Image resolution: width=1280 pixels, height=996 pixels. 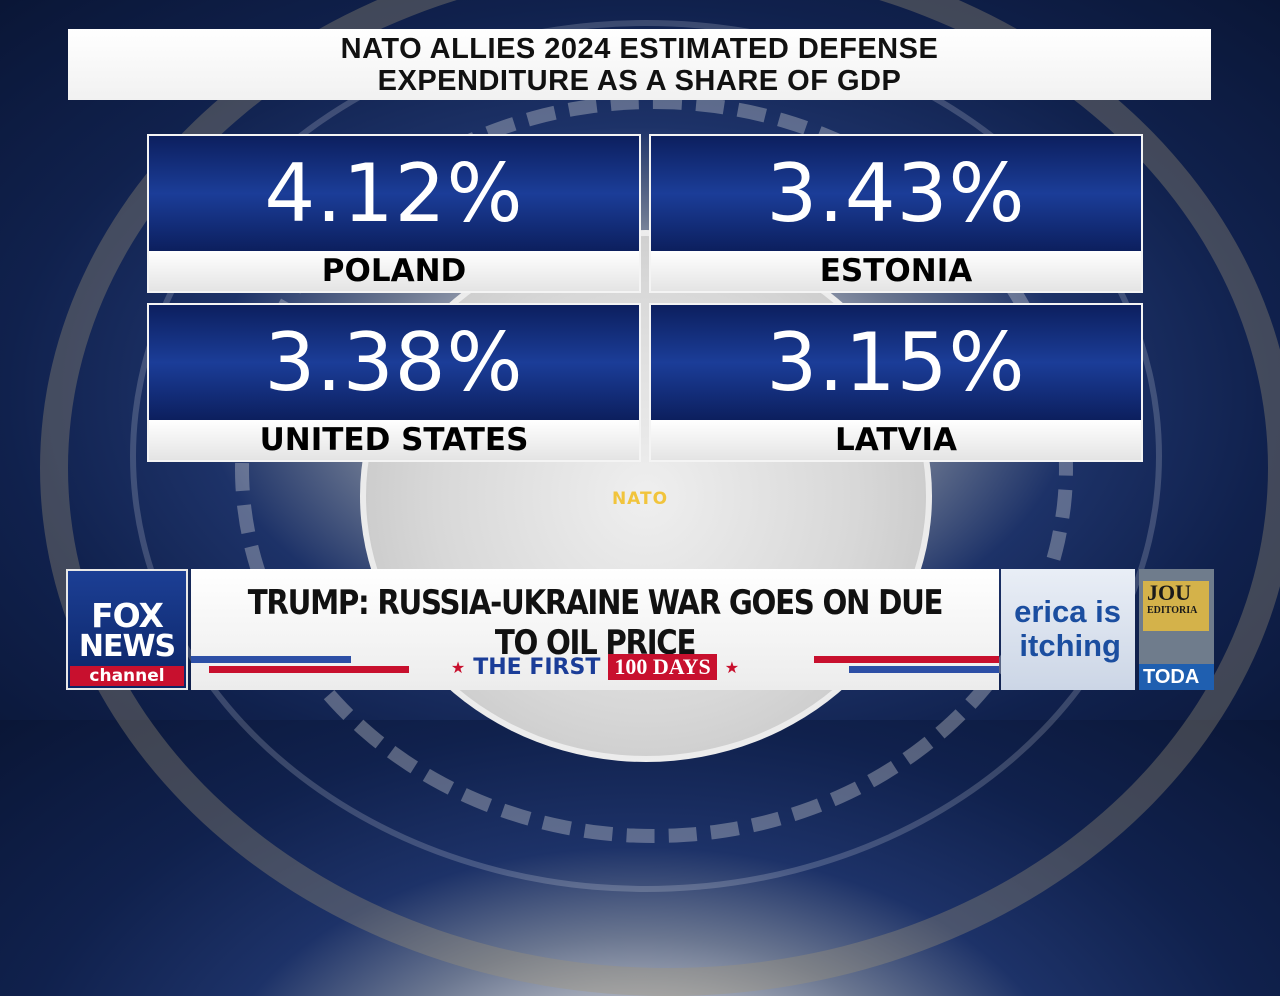 I want to click on stat-label: ESTONIA, so click(x=896, y=271).